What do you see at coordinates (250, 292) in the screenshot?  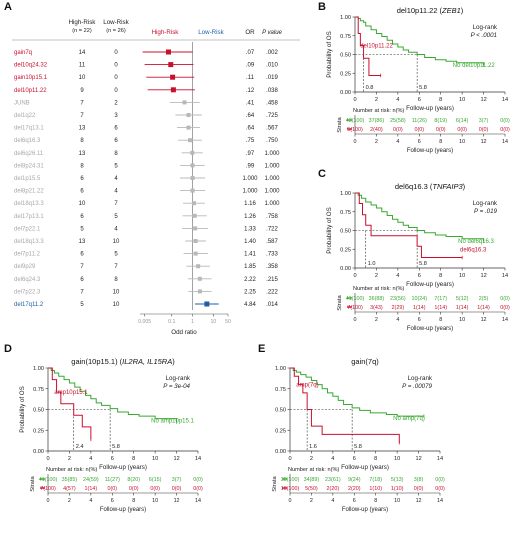 I see `forest-row-or: 2.25` at bounding box center [250, 292].